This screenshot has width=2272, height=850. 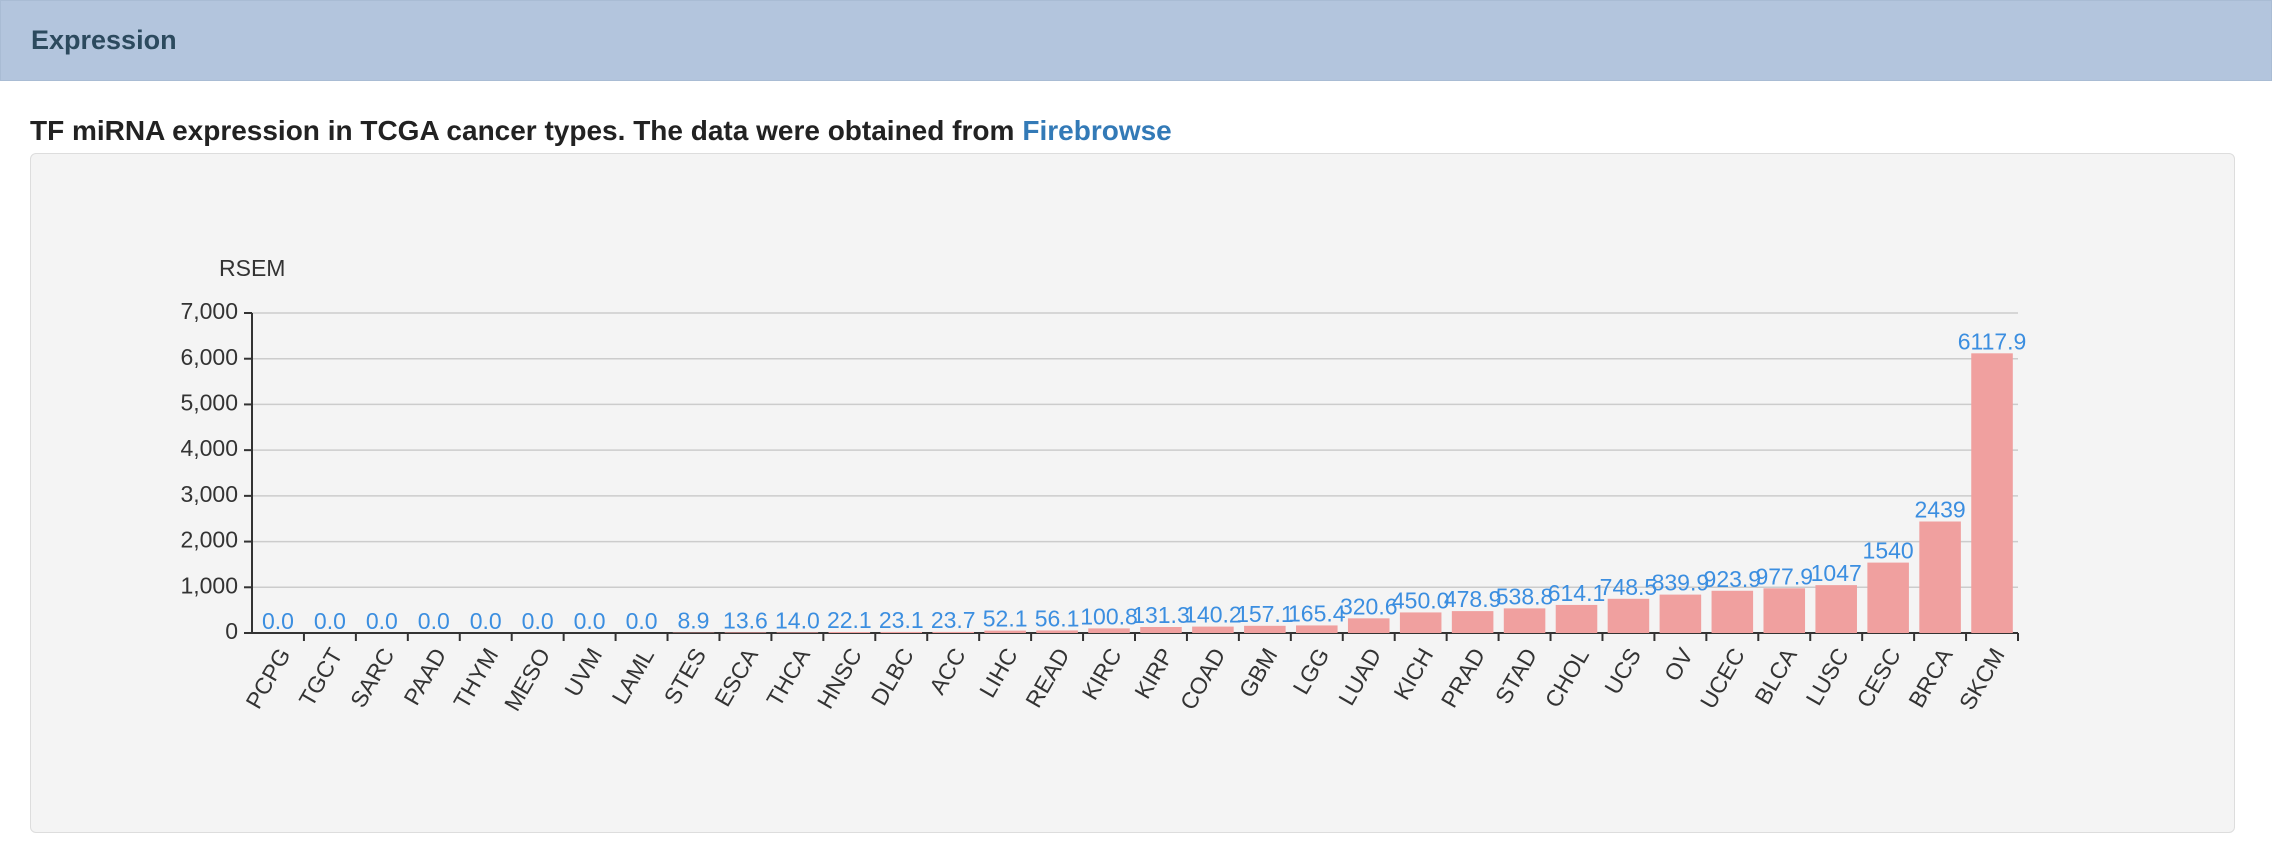 What do you see at coordinates (1629, 587) in the screenshot?
I see `value-label: 748.5` at bounding box center [1629, 587].